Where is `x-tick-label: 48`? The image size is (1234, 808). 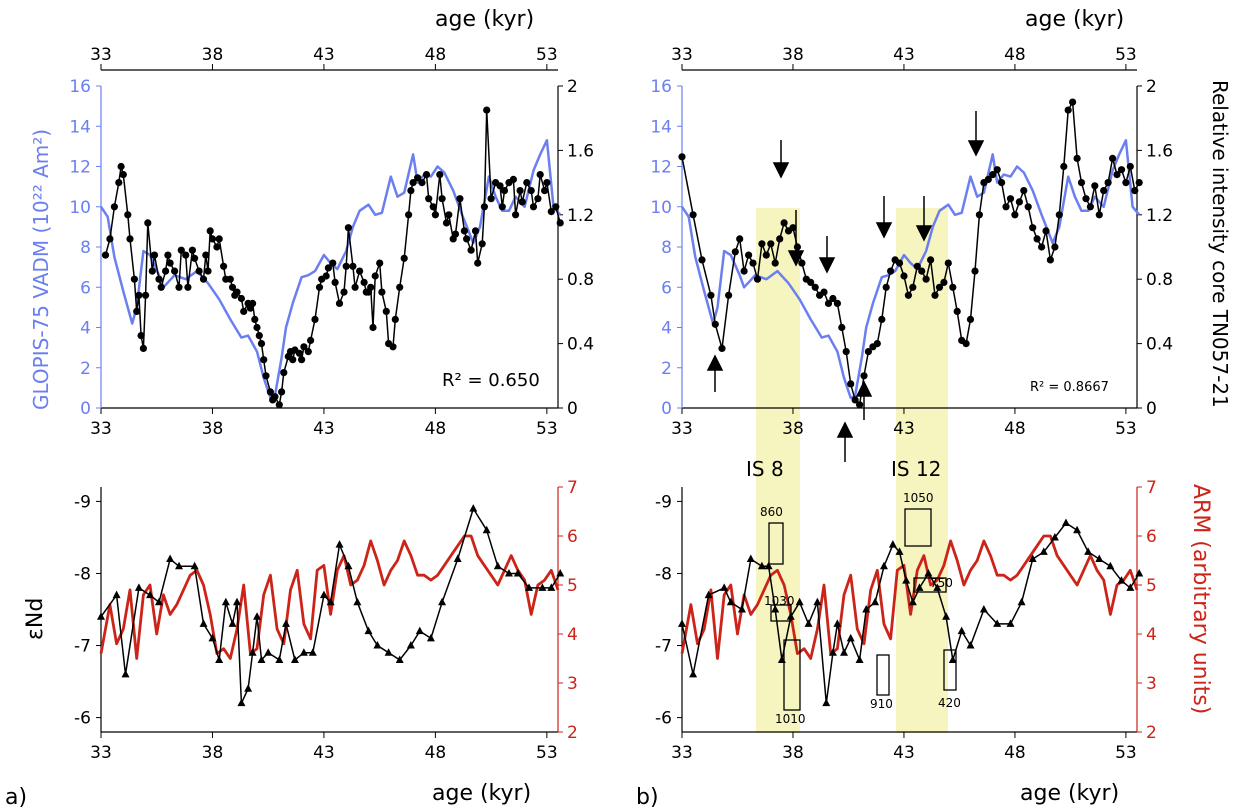
x-tick-label: 48 is located at coordinates (436, 753).